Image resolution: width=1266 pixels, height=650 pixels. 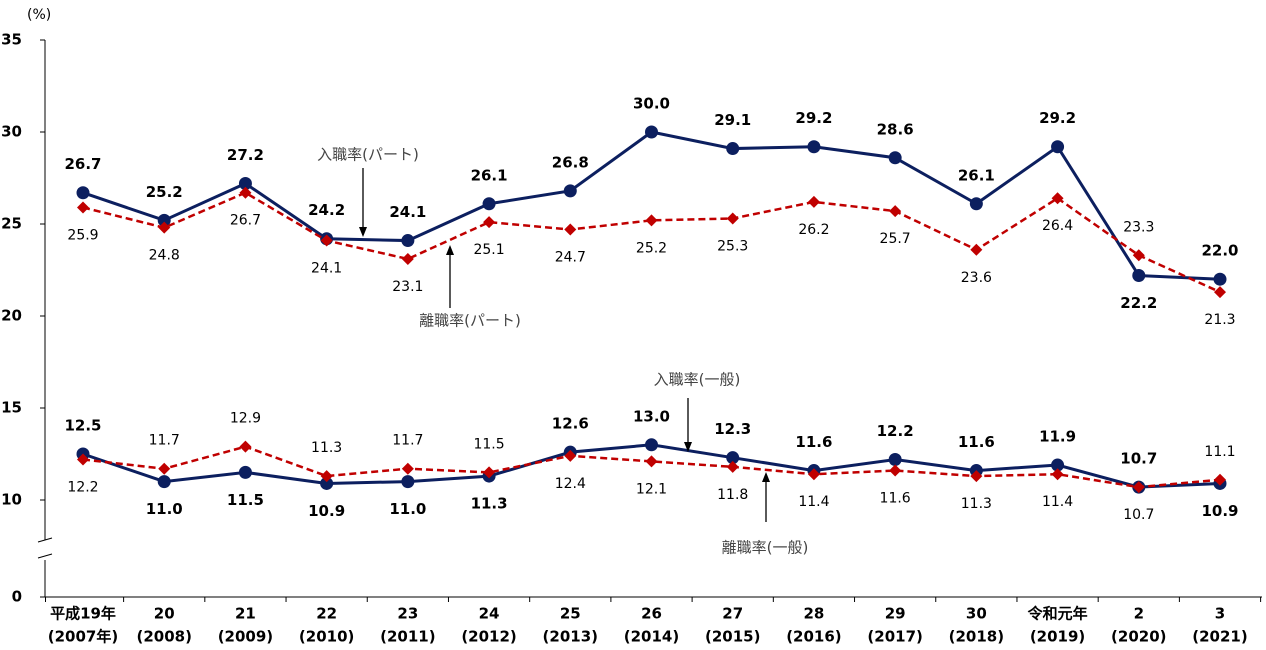 I want to click on y-tick-label: 35, so click(x=11, y=40).